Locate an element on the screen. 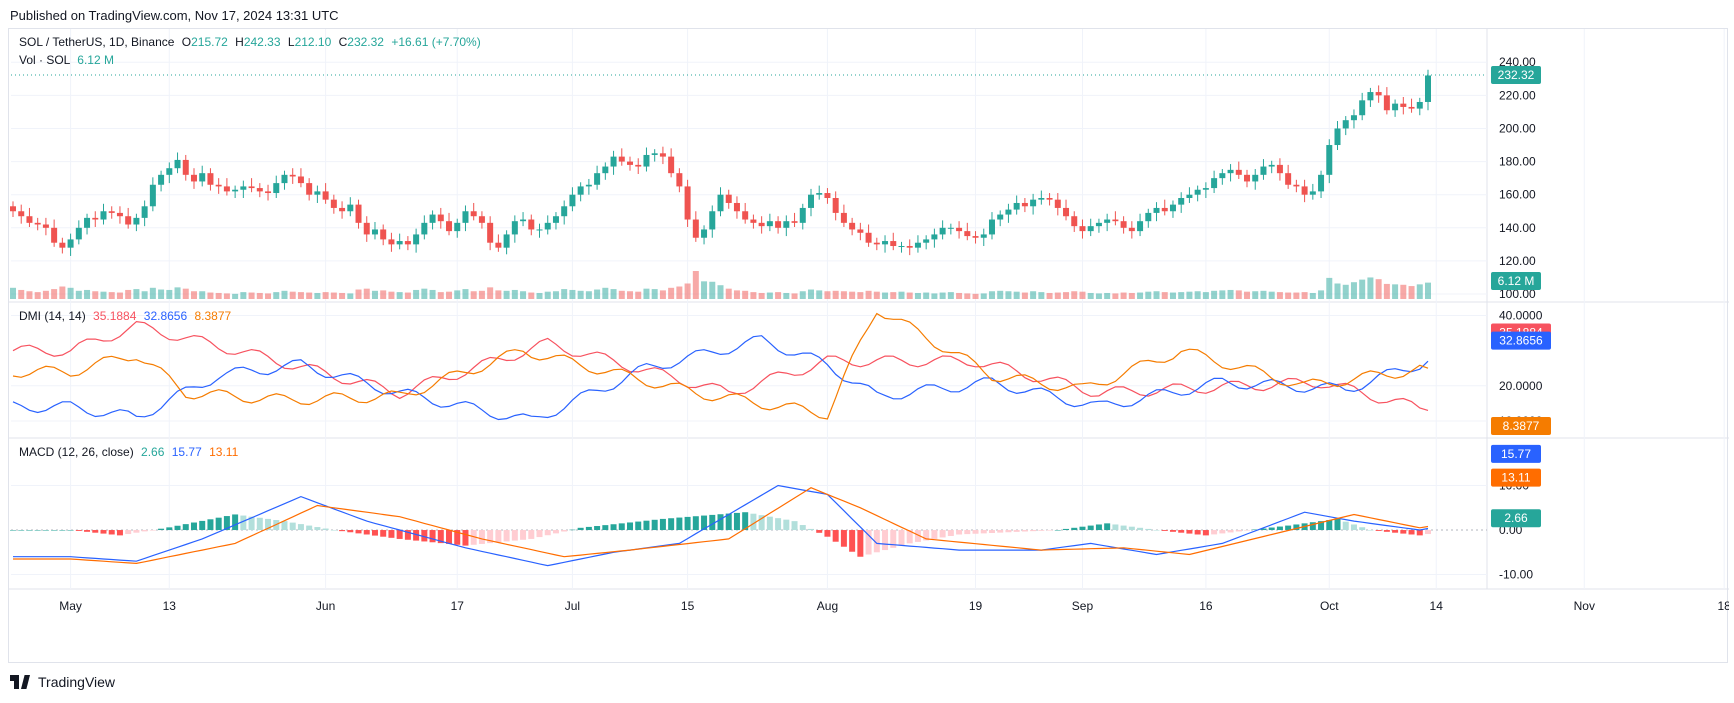 Image resolution: width=1734 pixels, height=703 pixels. symbol-label: SOL / TetherUS, 1D, Binance is located at coordinates (97, 42).